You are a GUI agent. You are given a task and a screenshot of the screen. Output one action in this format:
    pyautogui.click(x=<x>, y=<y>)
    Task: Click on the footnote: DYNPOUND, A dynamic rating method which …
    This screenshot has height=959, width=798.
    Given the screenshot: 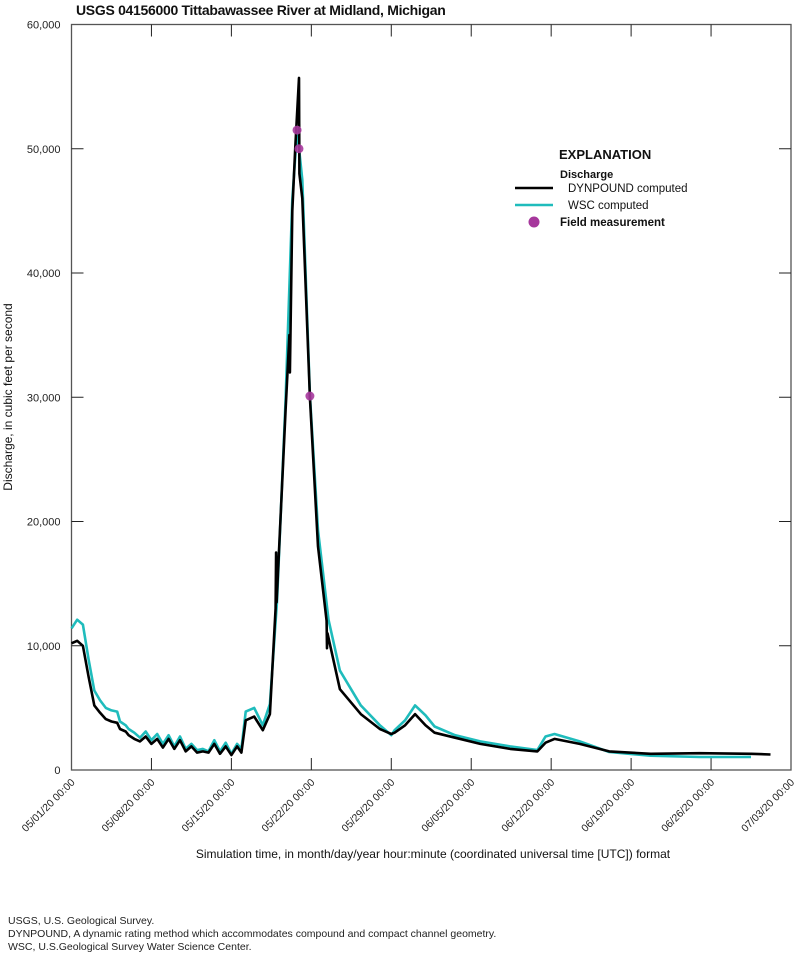 What is the action you would take?
    pyautogui.click(x=252, y=934)
    